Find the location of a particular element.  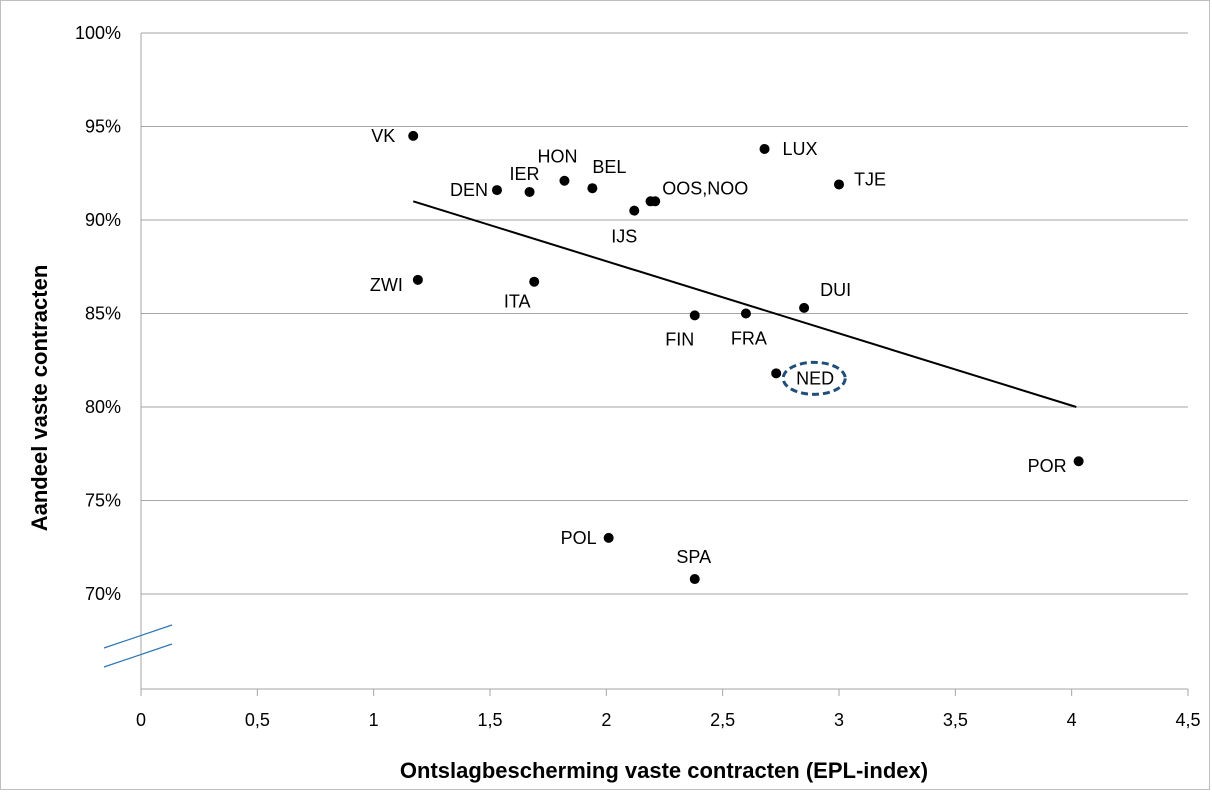

point-label: ITA is located at coordinates (517, 302).